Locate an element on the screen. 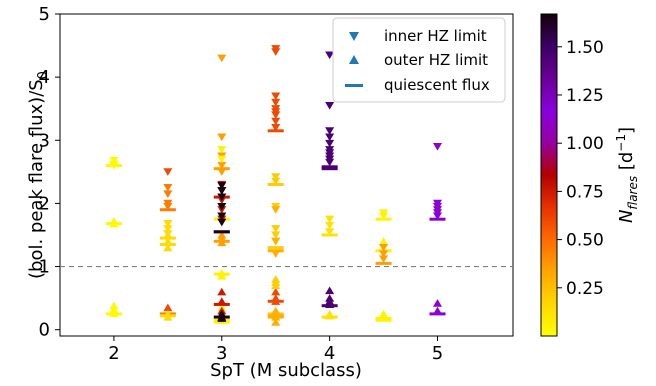  legend-box is located at coordinates (419, 60).